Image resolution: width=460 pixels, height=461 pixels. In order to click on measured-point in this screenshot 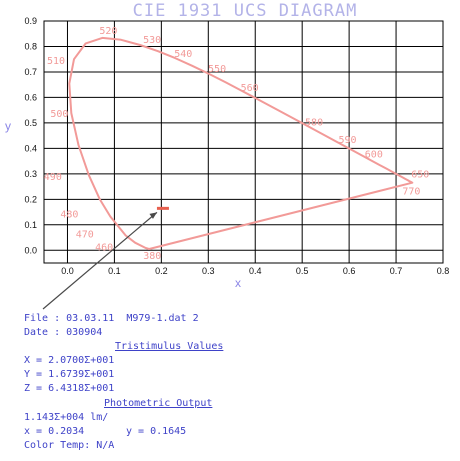, I will do `click(105, 258)`.